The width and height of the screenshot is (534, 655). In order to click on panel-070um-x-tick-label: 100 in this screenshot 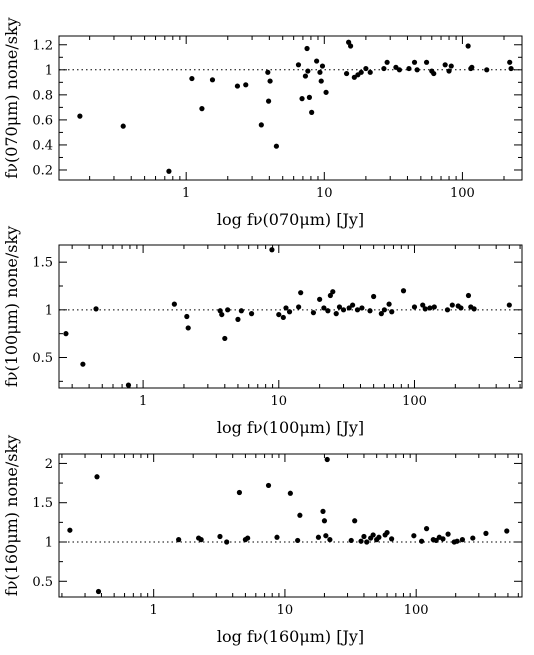, I will do `click(462, 193)`.